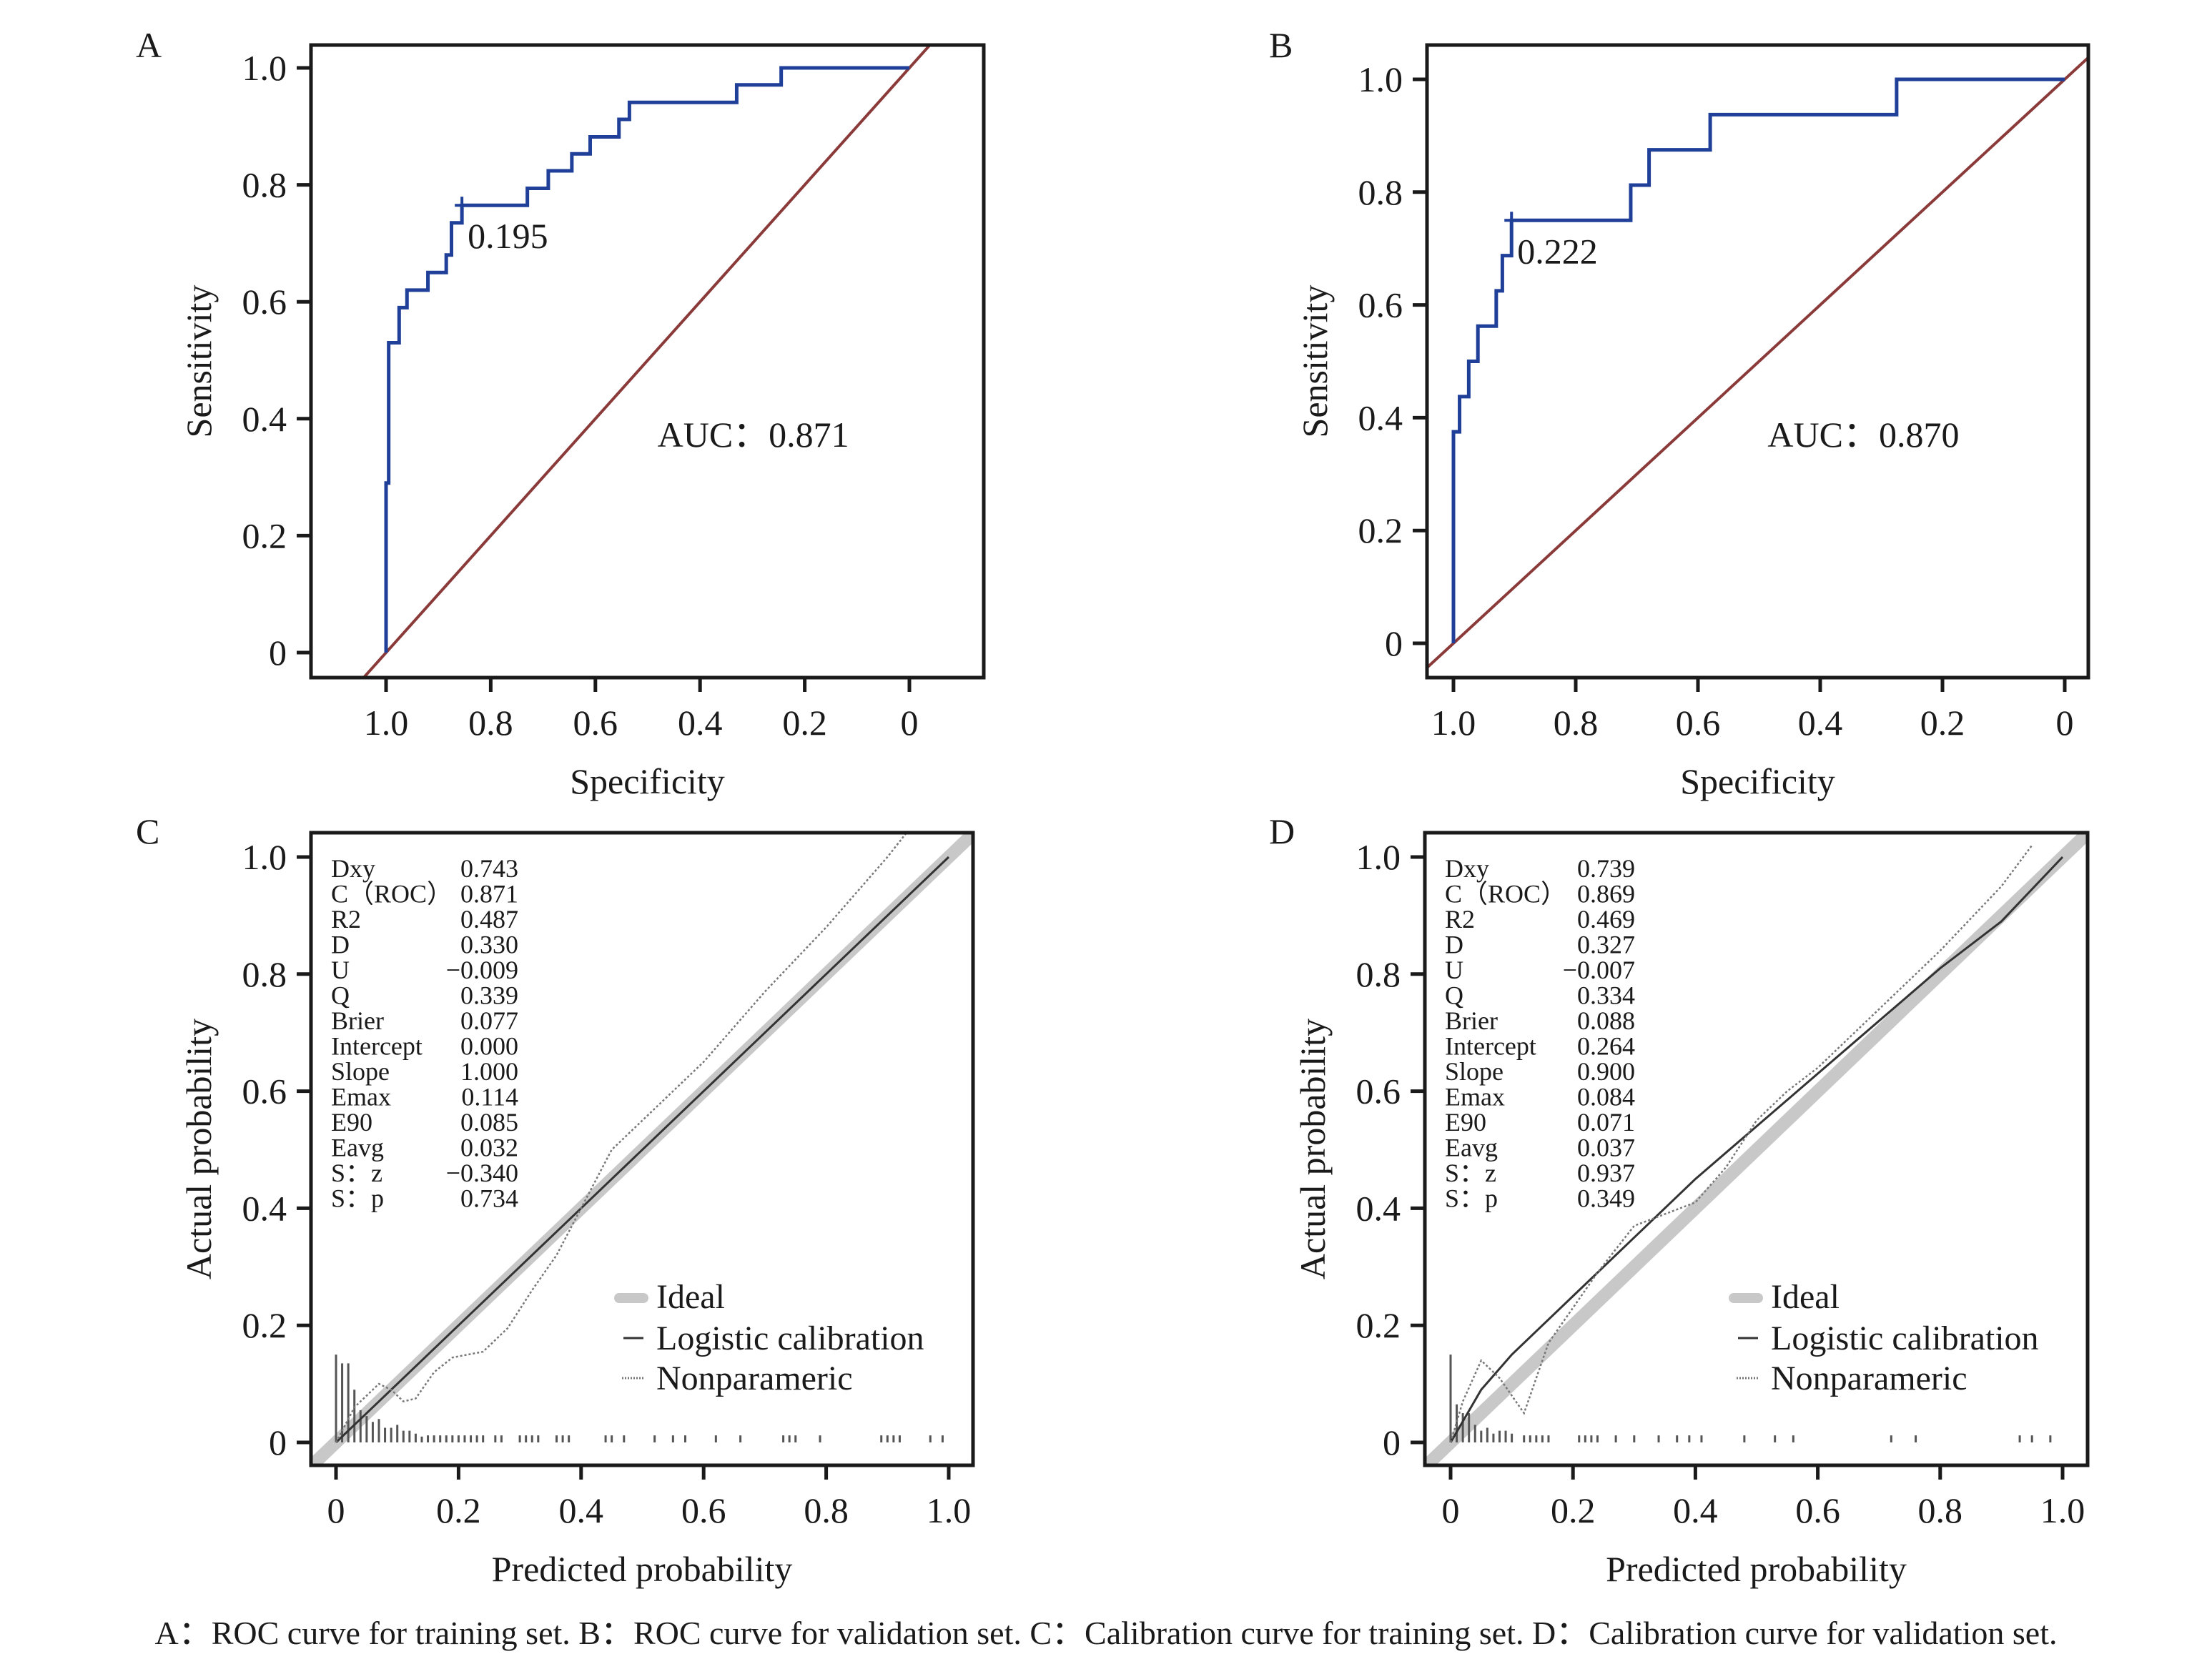  I want to click on y-axis-label: Actual probability, so click(1313, 1149).